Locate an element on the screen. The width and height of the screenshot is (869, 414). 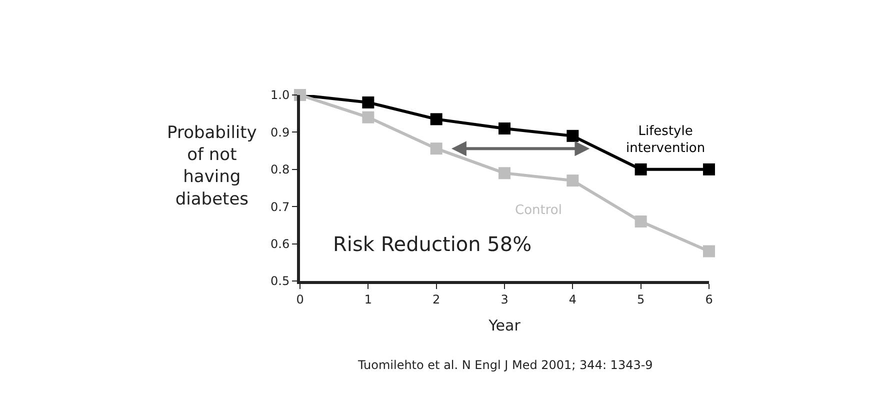
x-tick-label: 4 is located at coordinates (572, 299).